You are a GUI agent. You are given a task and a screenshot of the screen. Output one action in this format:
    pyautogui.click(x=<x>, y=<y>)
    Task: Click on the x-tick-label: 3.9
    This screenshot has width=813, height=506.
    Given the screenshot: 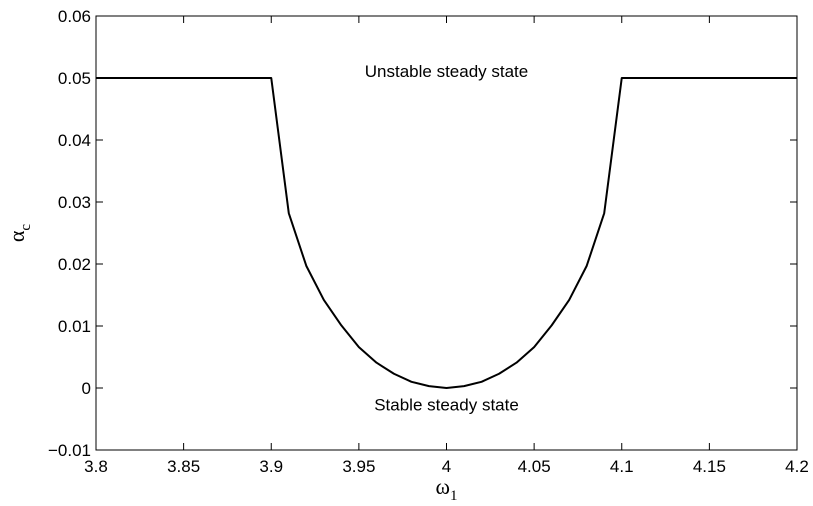 What is the action you would take?
    pyautogui.click(x=271, y=466)
    